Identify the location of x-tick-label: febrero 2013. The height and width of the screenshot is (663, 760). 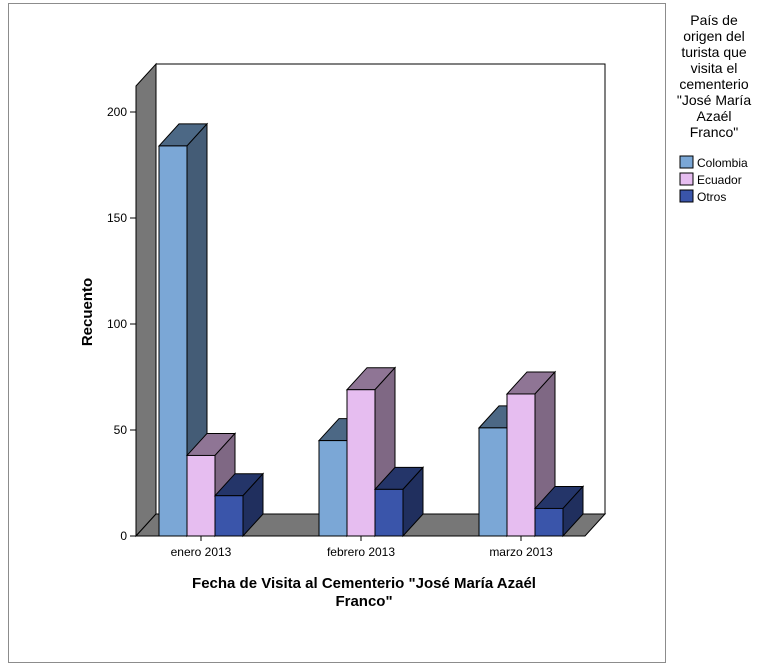
(361, 552).